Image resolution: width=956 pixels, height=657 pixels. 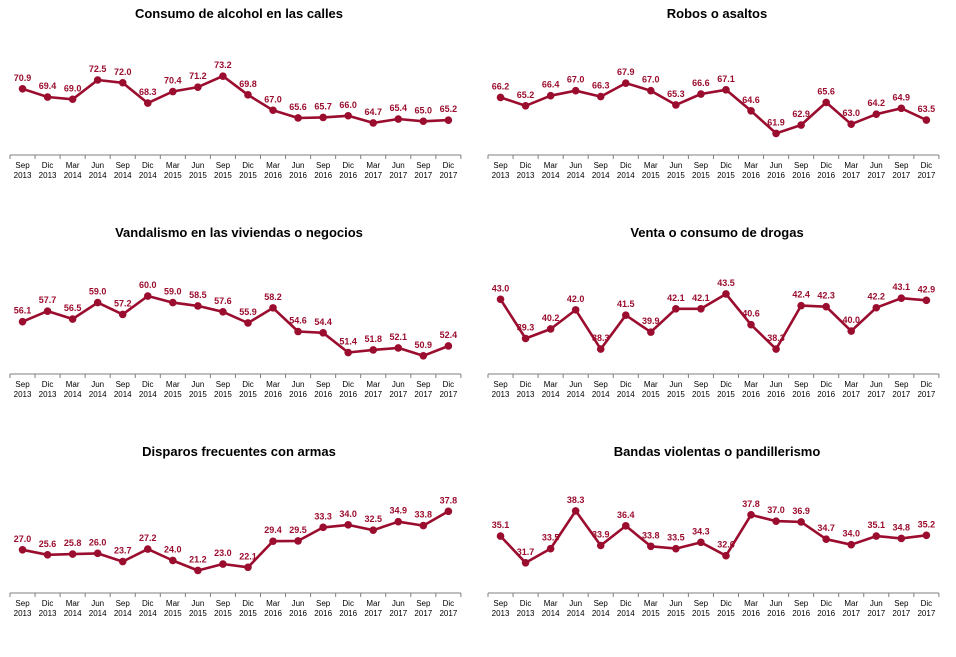 What do you see at coordinates (198, 295) in the screenshot?
I see `data-label: 58.5` at bounding box center [198, 295].